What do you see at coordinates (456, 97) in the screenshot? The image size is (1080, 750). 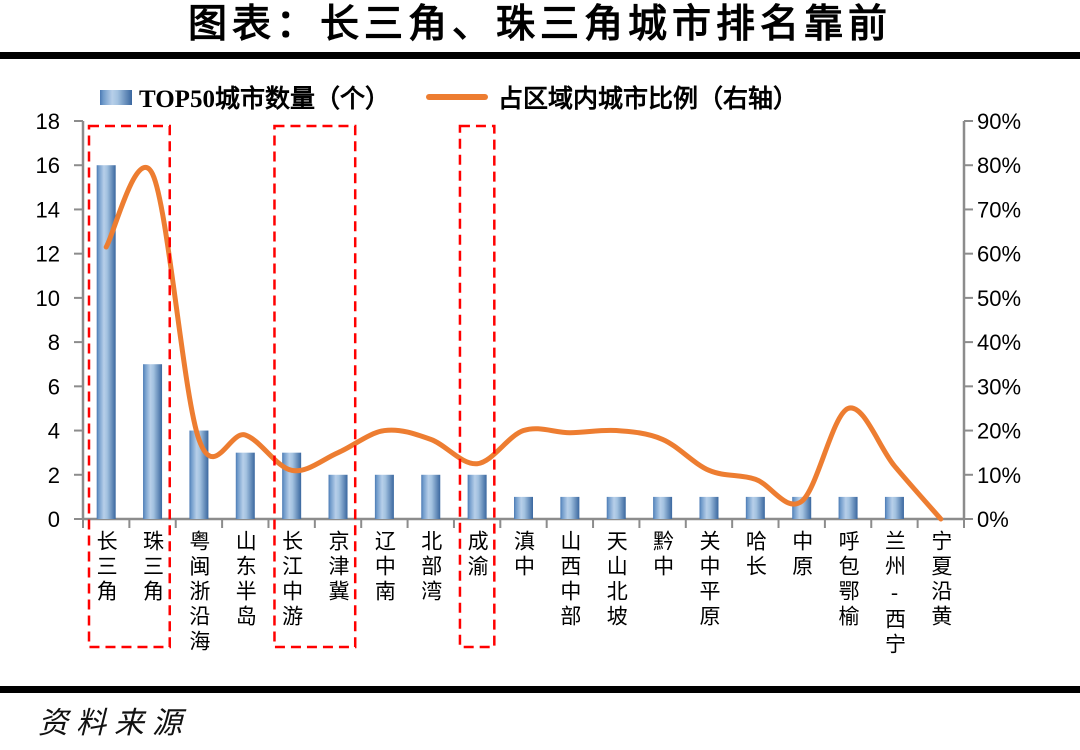 I see `legend-line-swatch-icon` at bounding box center [456, 97].